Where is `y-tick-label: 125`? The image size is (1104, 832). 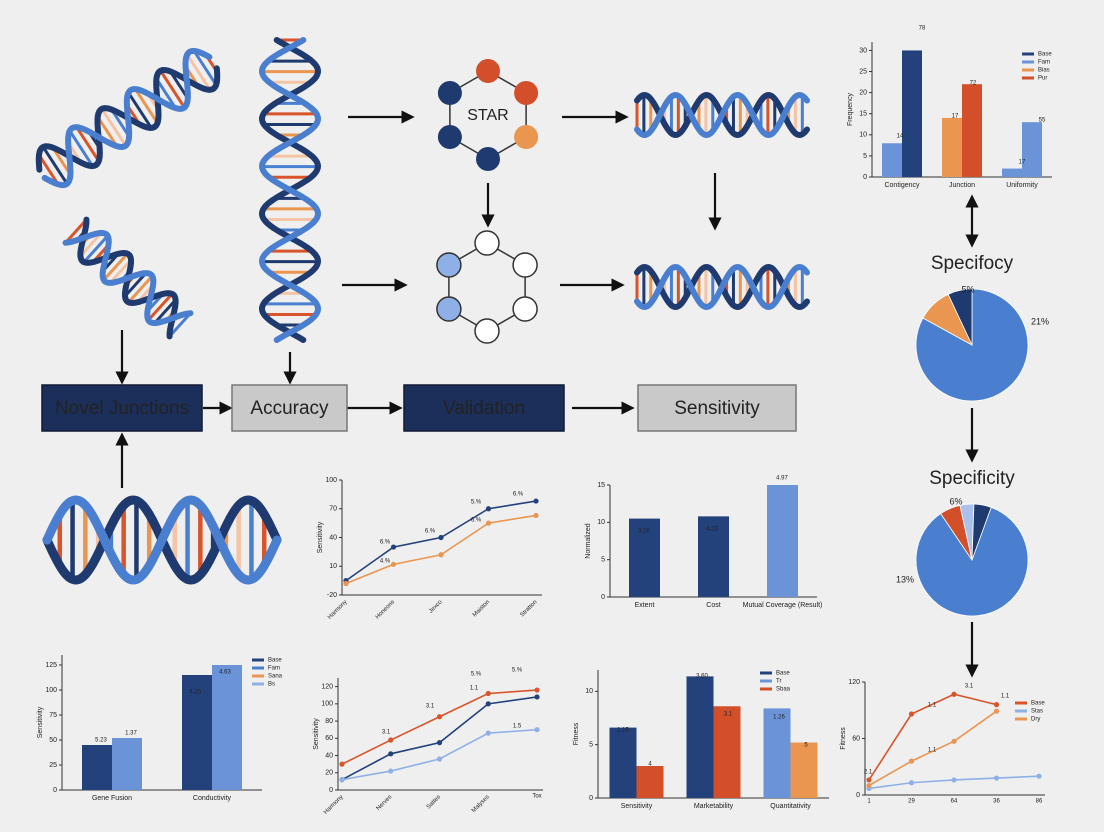
y-tick-label: 125 is located at coordinates (51, 665).